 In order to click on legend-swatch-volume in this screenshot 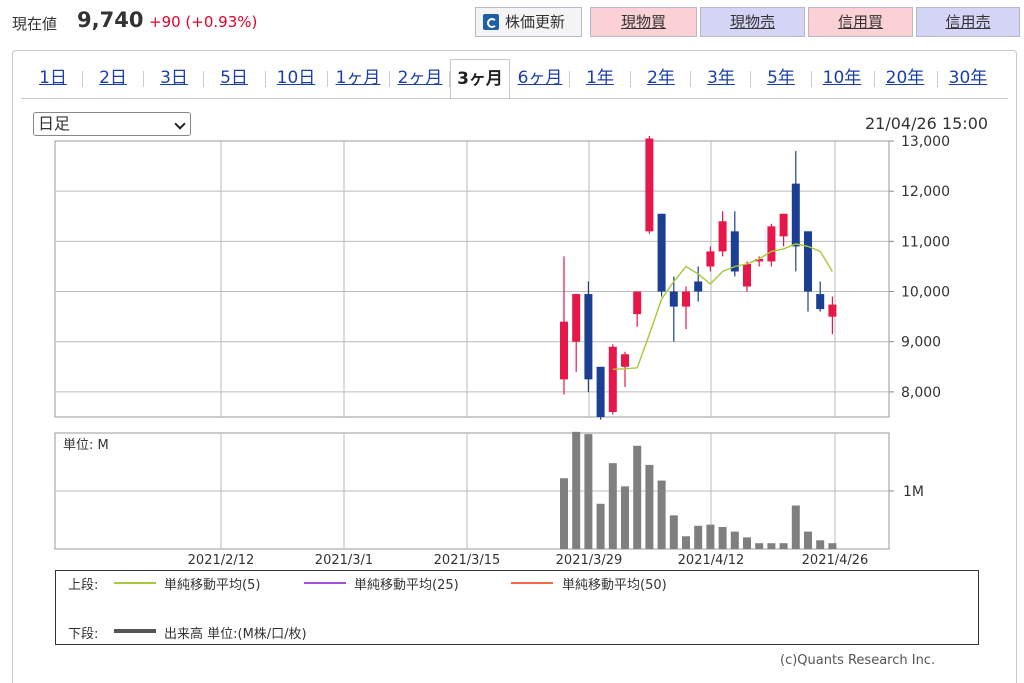, I will do `click(135, 631)`.